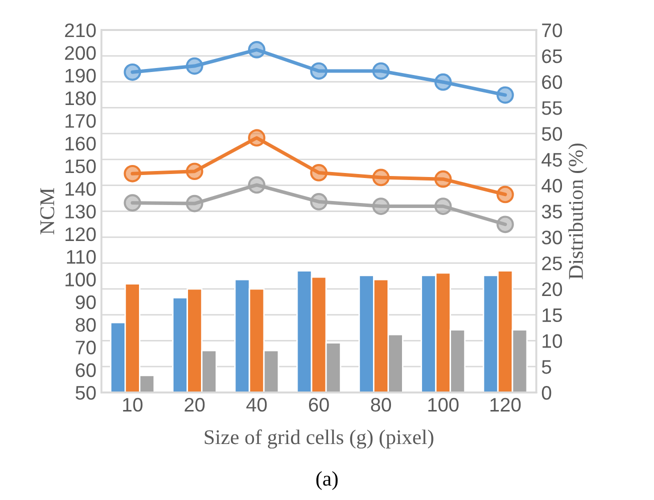 Image resolution: width=654 pixels, height=500 pixels. Describe the element at coordinates (505, 405) in the screenshot. I see `x-tick-label: 120` at that location.